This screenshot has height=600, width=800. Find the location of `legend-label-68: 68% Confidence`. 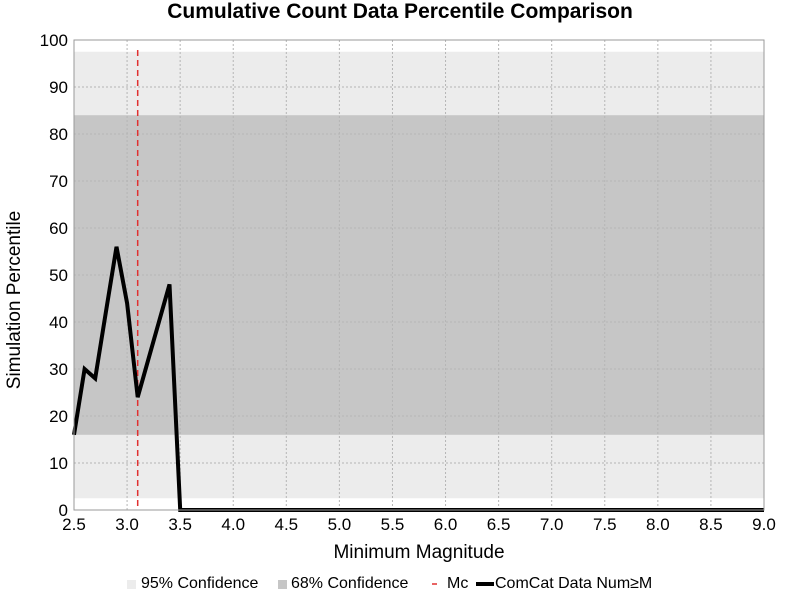

legend-label-68: 68% Confidence is located at coordinates (350, 583).